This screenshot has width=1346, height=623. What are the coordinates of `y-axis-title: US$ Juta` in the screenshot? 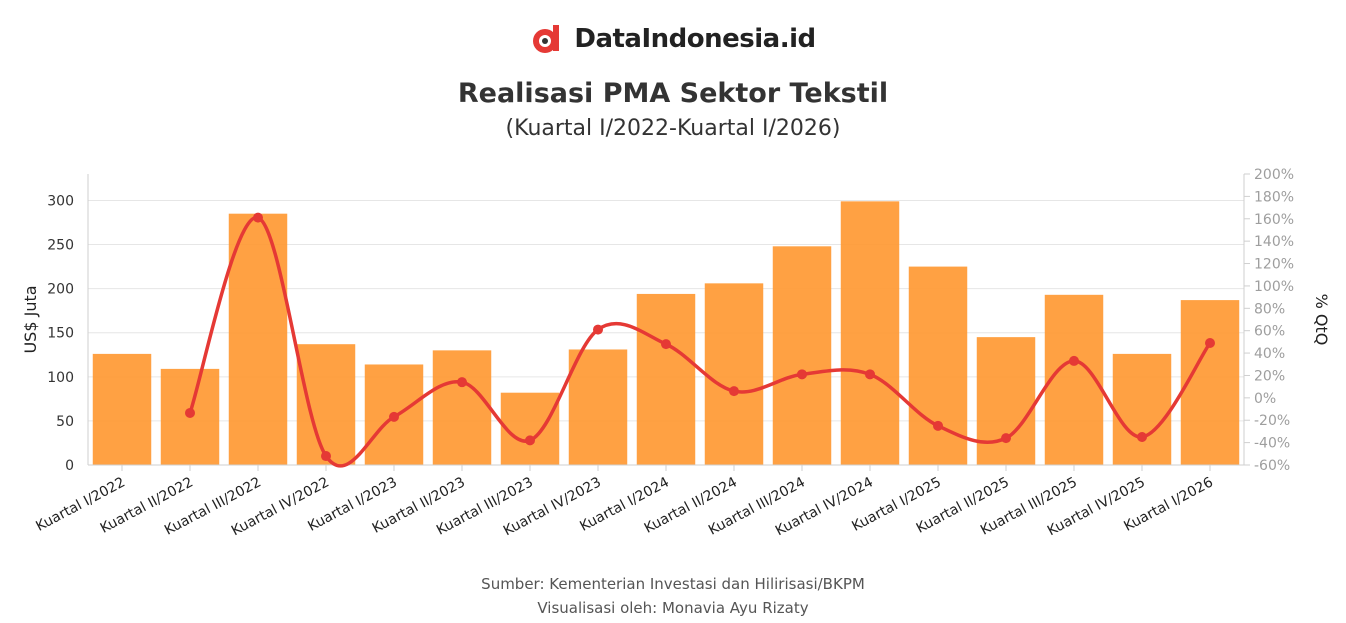 It's located at (30, 319).